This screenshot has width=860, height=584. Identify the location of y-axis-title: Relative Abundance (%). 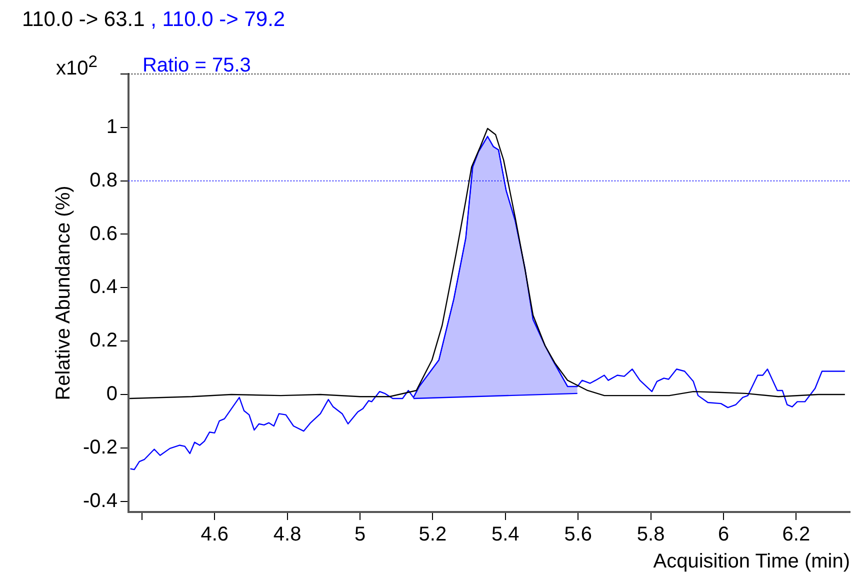
(63, 293).